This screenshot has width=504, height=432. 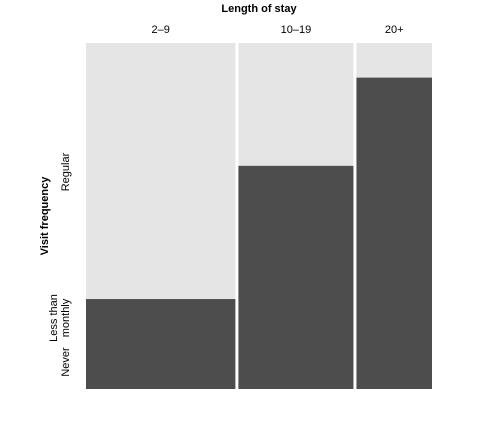 What do you see at coordinates (394, 30) in the screenshot?
I see `x-tick-label-3: 20+` at bounding box center [394, 30].